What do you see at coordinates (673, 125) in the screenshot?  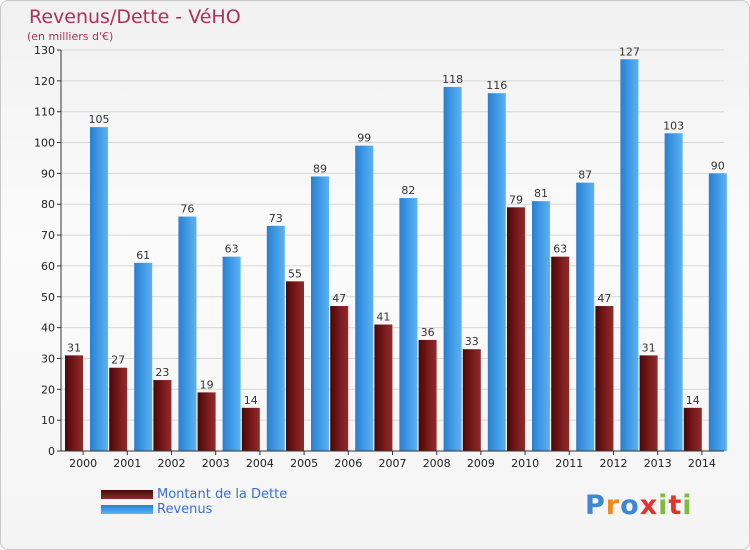 I see `data-label-revenus: 103` at bounding box center [673, 125].